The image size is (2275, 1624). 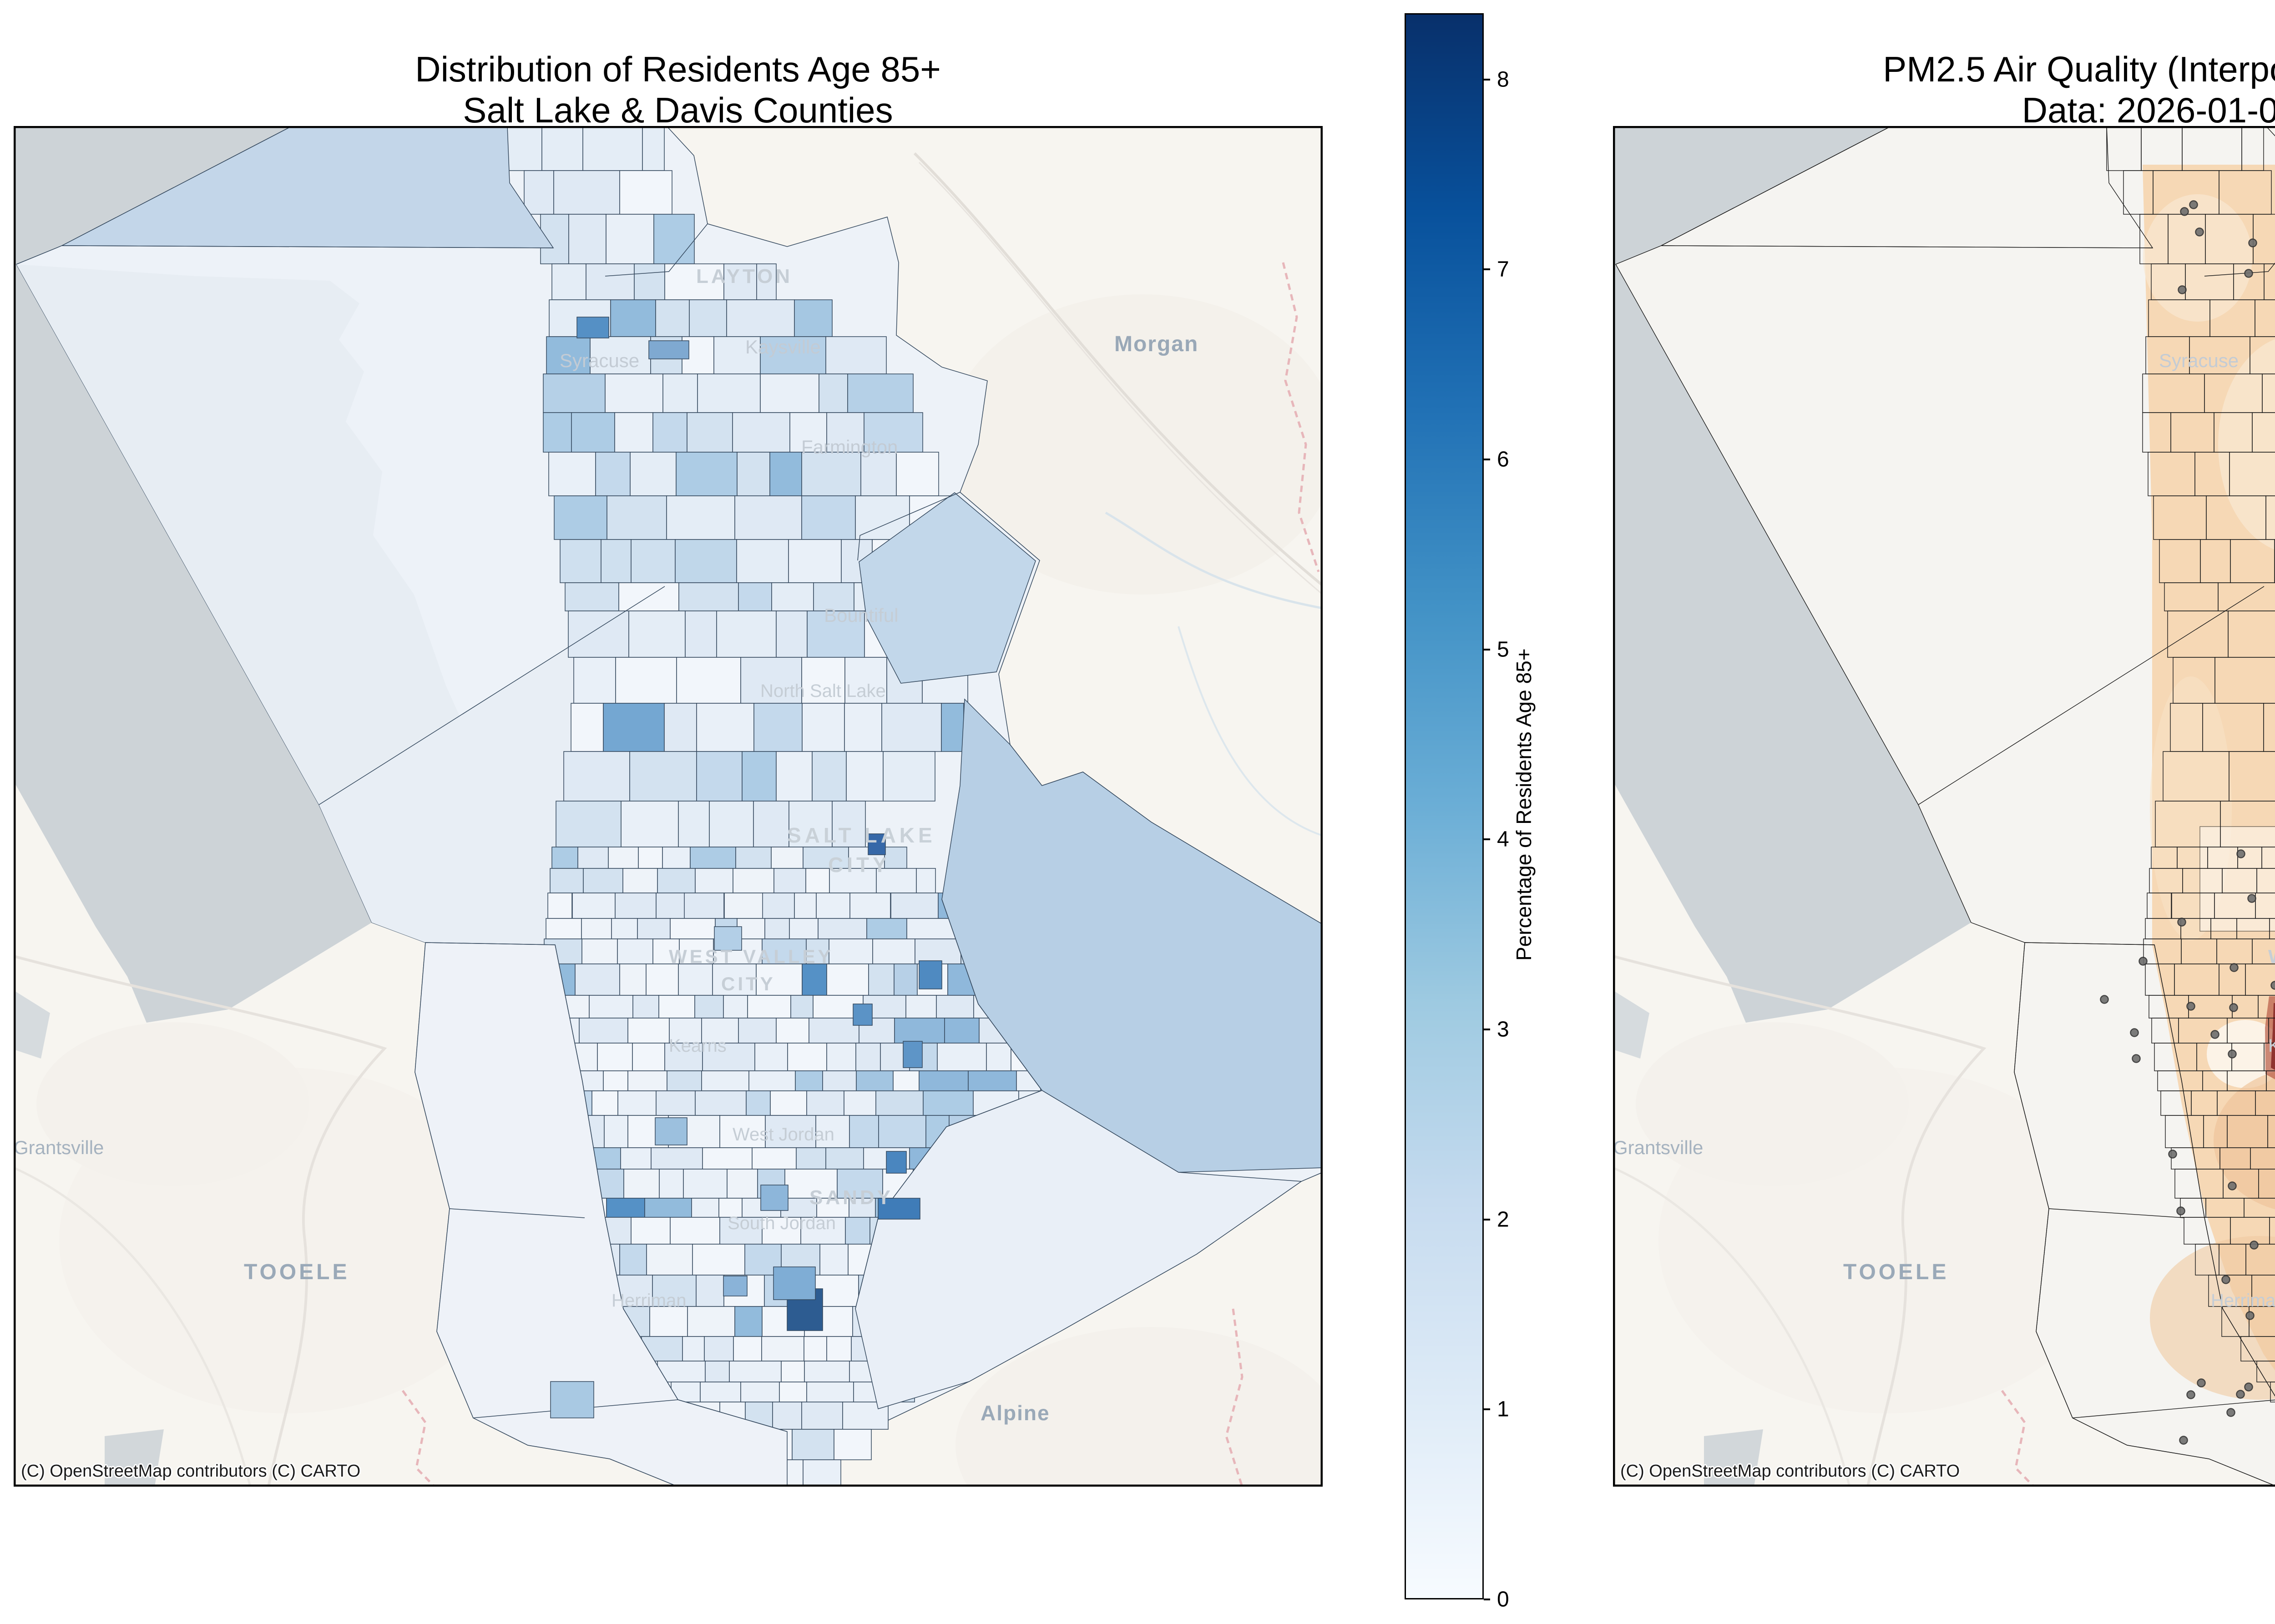 I want to click on svg-text: Farmington, so click(x=850, y=447).